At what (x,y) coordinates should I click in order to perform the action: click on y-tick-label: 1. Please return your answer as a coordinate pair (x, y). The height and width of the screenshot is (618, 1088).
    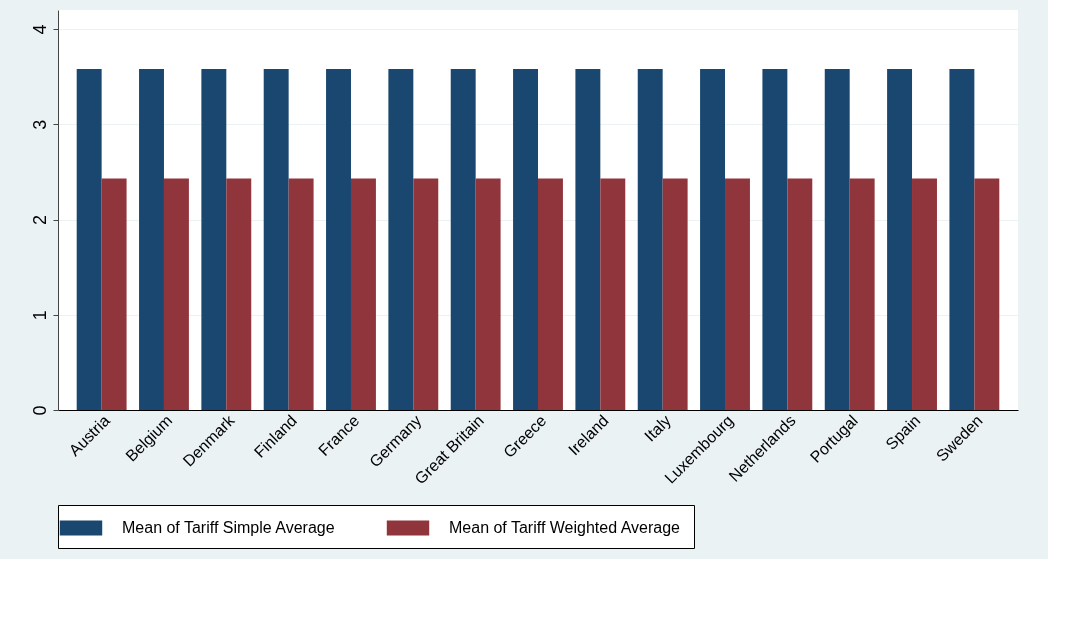
    Looking at the image, I should click on (39, 315).